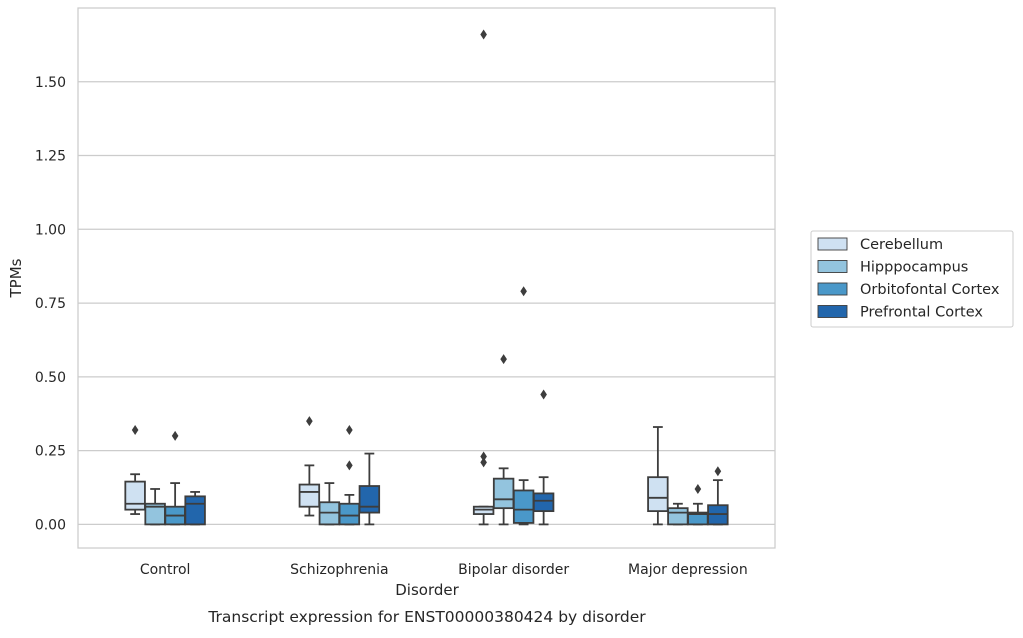 The image size is (1023, 638). I want to click on legend-label: Prefrontal Cortex, so click(921, 313).